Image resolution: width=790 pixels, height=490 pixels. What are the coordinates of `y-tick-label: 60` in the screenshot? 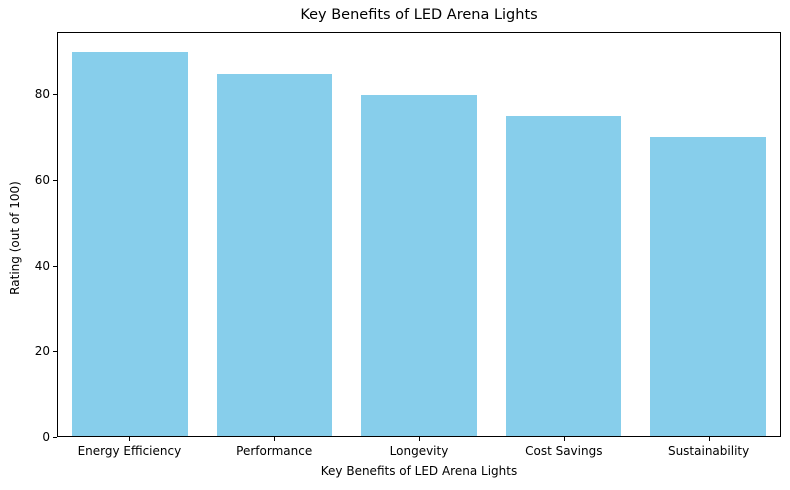 It's located at (42, 179).